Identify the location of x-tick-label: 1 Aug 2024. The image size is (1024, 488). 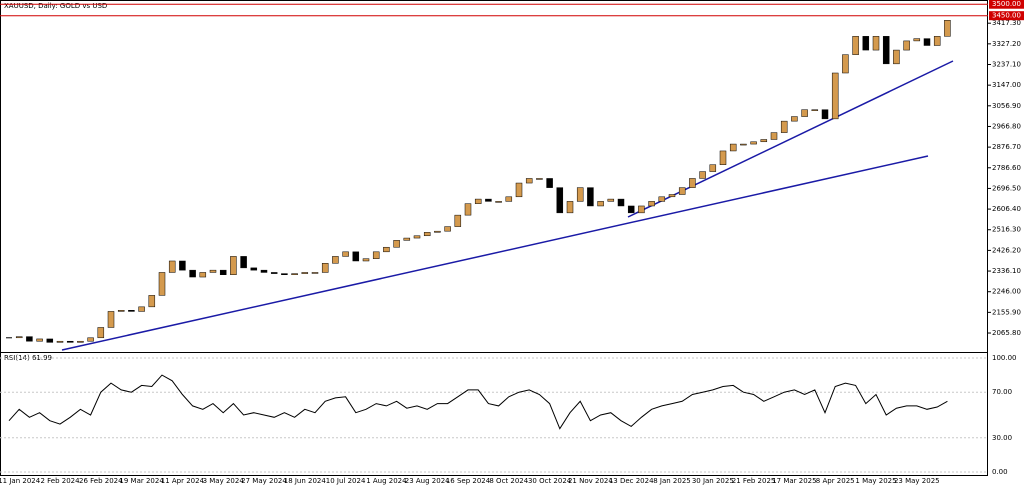
(386, 481).